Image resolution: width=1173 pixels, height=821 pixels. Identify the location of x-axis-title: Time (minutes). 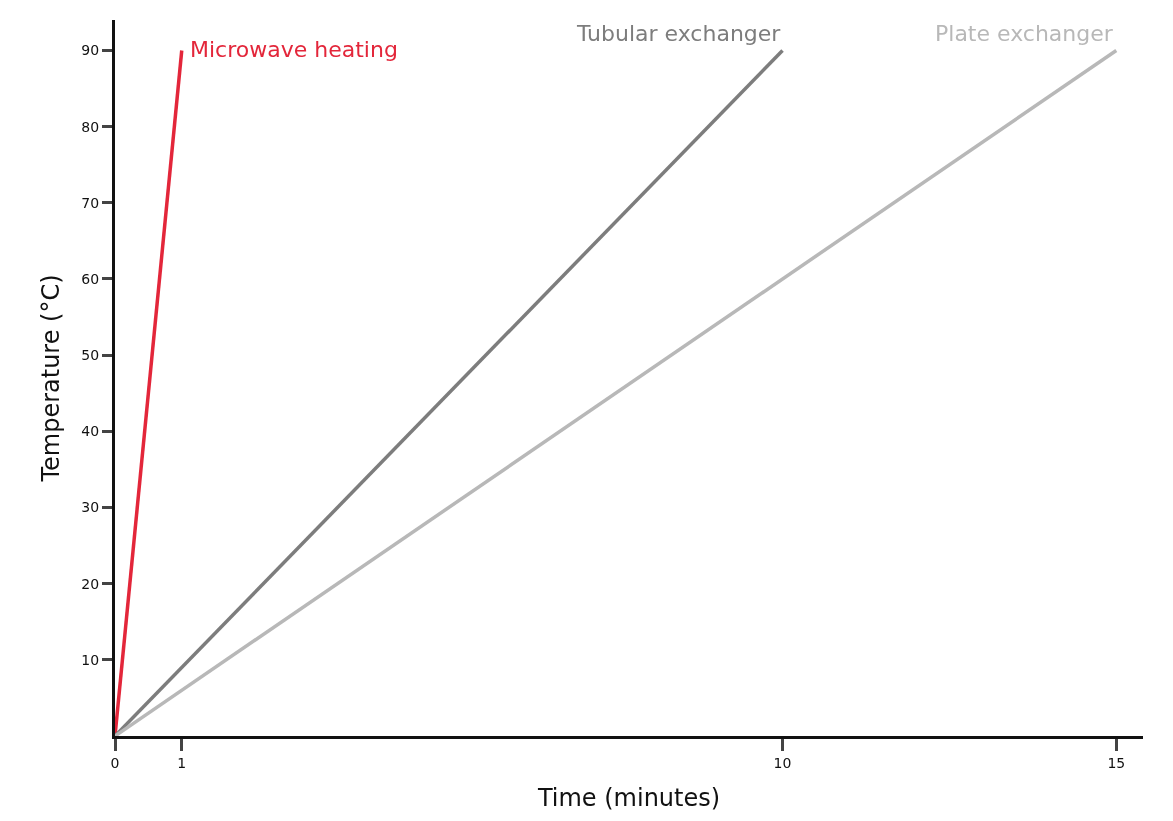
(628, 798).